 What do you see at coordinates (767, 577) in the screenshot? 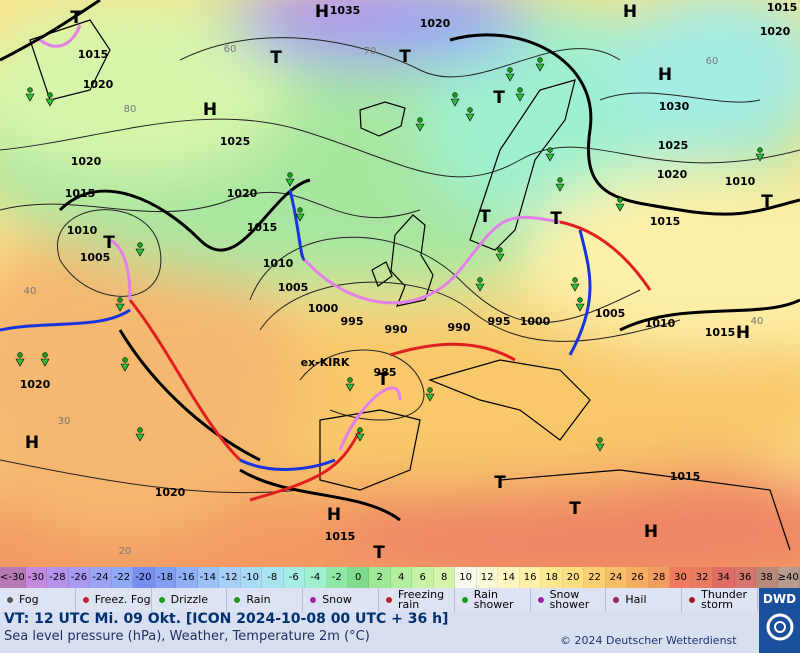
I see `scale-cell: 38` at bounding box center [767, 577].